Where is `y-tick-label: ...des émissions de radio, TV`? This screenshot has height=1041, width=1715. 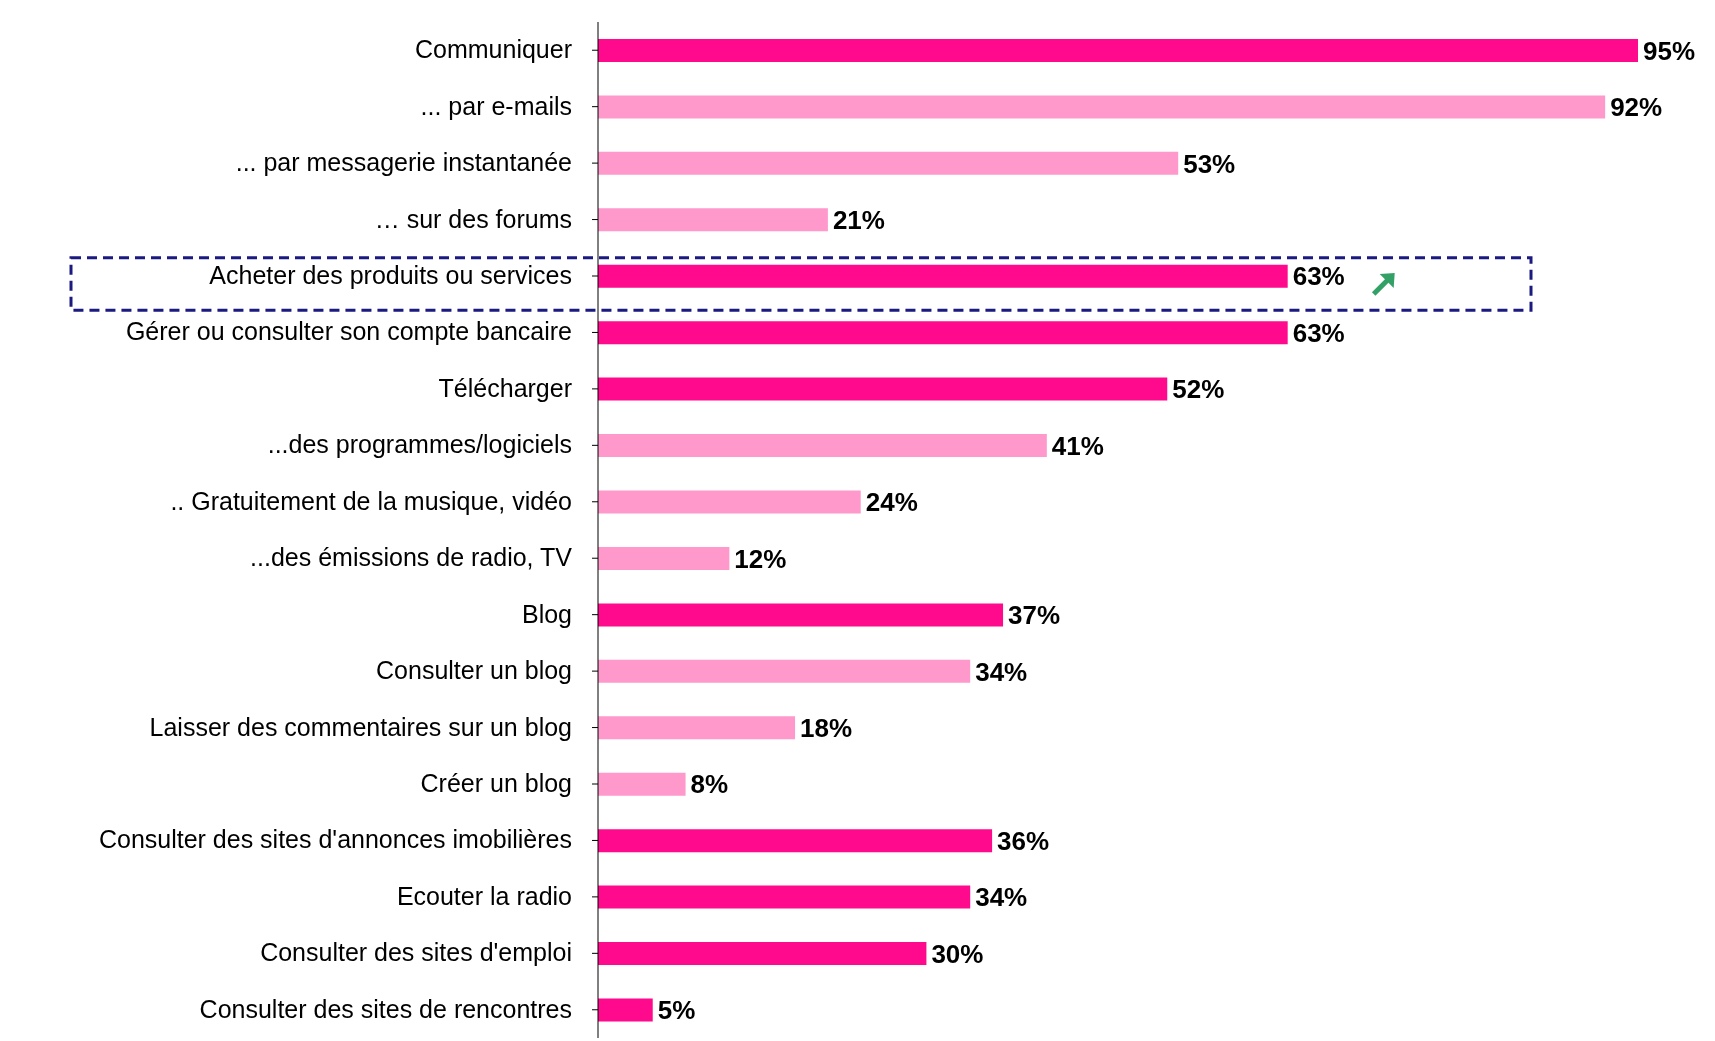 y-tick-label: ...des émissions de radio, TV is located at coordinates (411, 557).